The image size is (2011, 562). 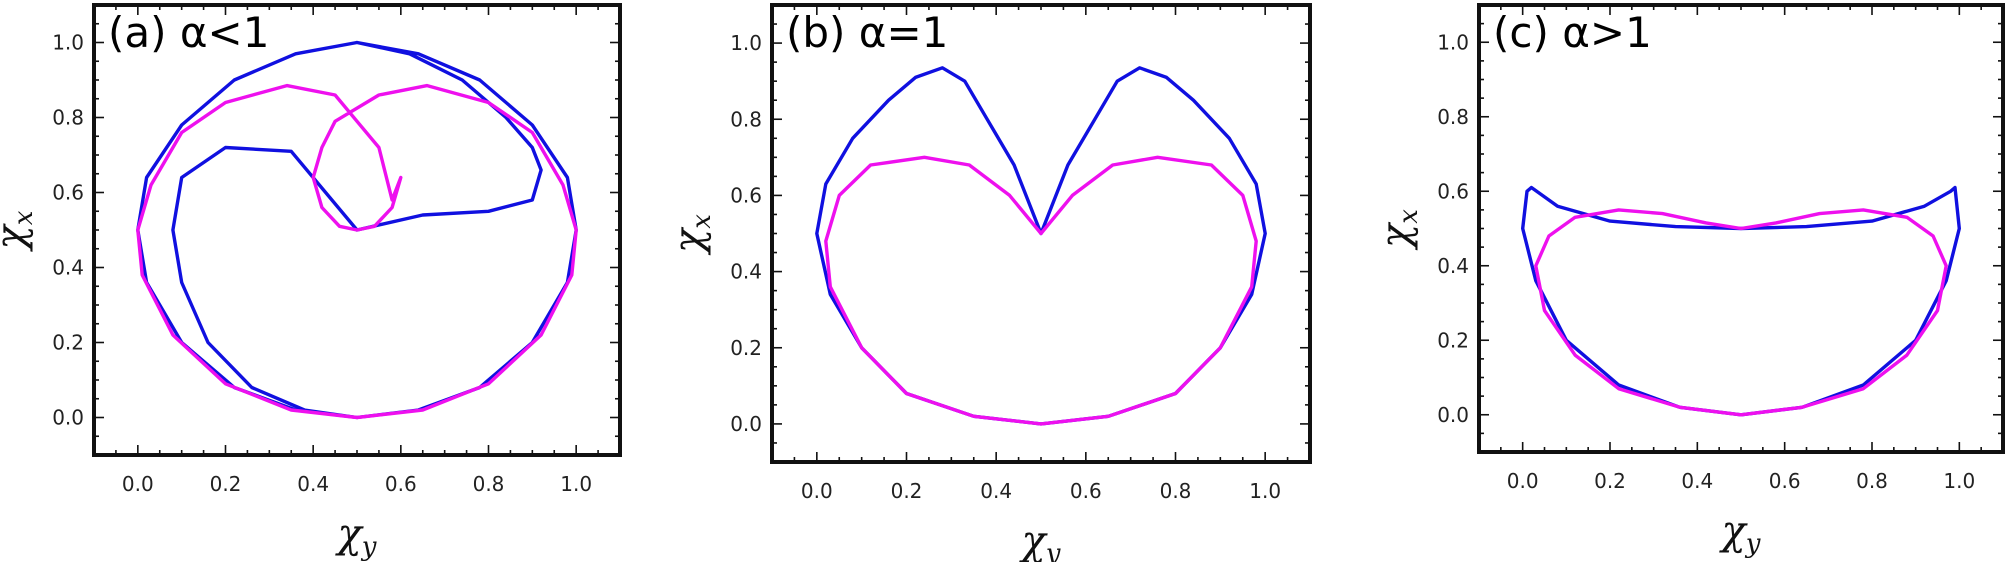 What do you see at coordinates (867, 32) in the screenshot?
I see `panel-title: (b) α=1` at bounding box center [867, 32].